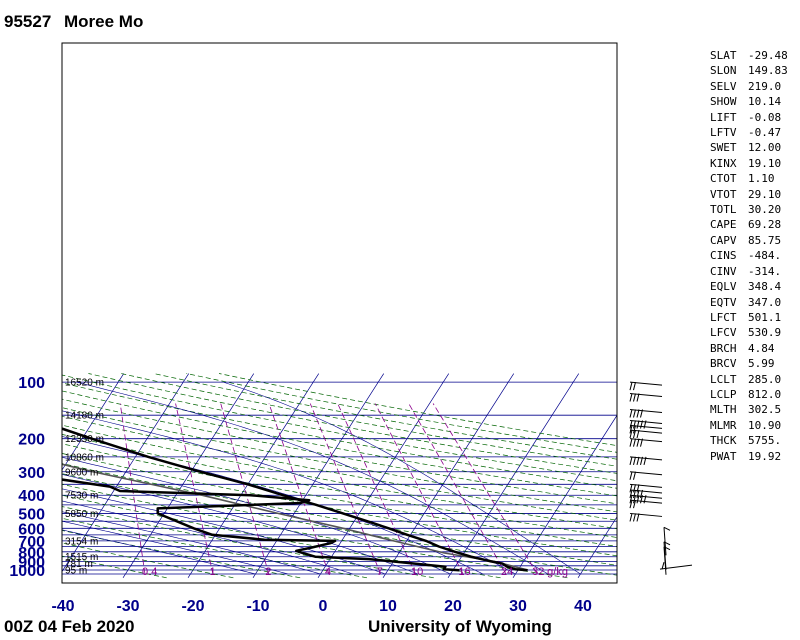  I want to click on index-row: BRCH 4.84, so click(749, 348).